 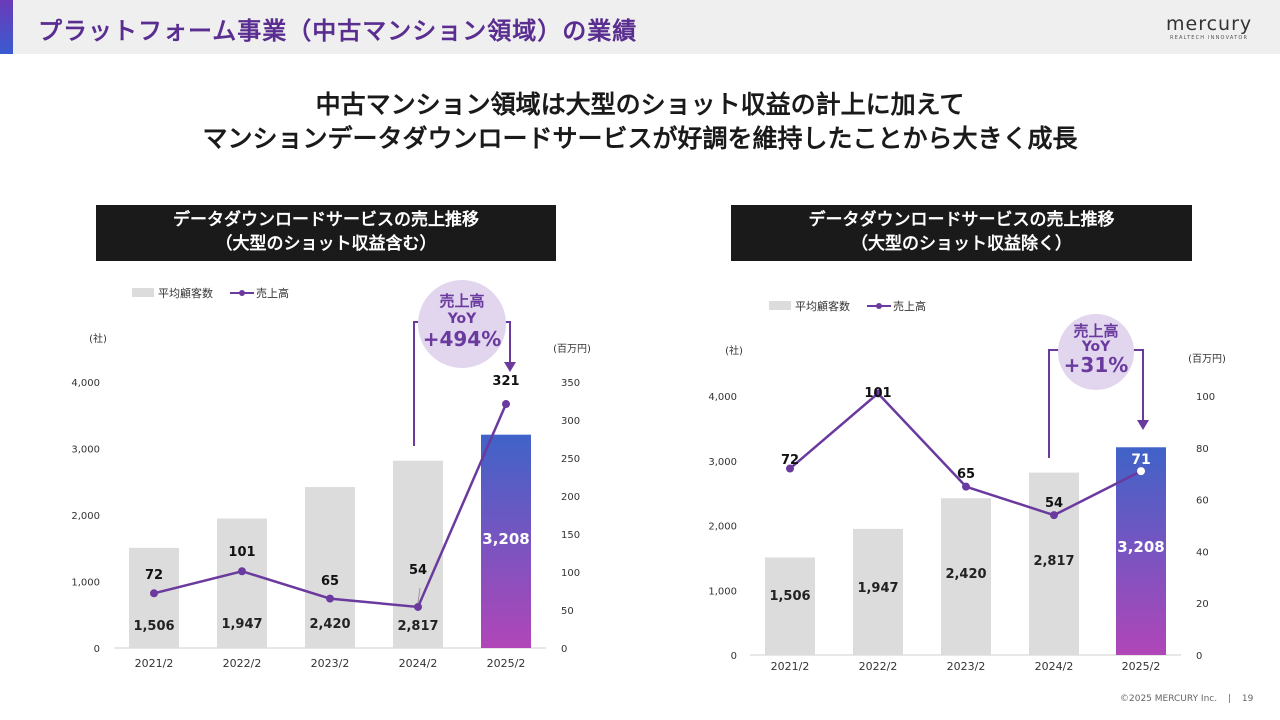 What do you see at coordinates (640, 138) in the screenshot?
I see `headline-line-2: マンションデータダウンロードサービスが好調を維持したことから大きく成長` at bounding box center [640, 138].